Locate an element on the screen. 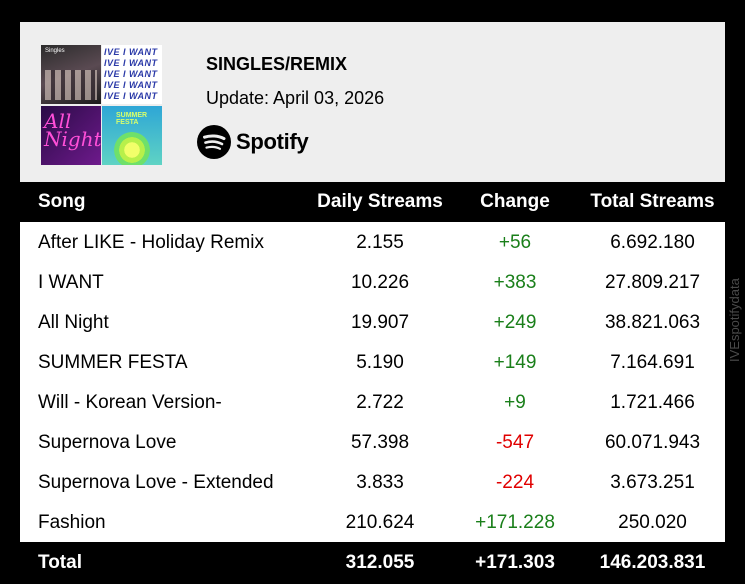 This screenshot has height=584, width=745. song-title: Supernova Love is located at coordinates (107, 442).